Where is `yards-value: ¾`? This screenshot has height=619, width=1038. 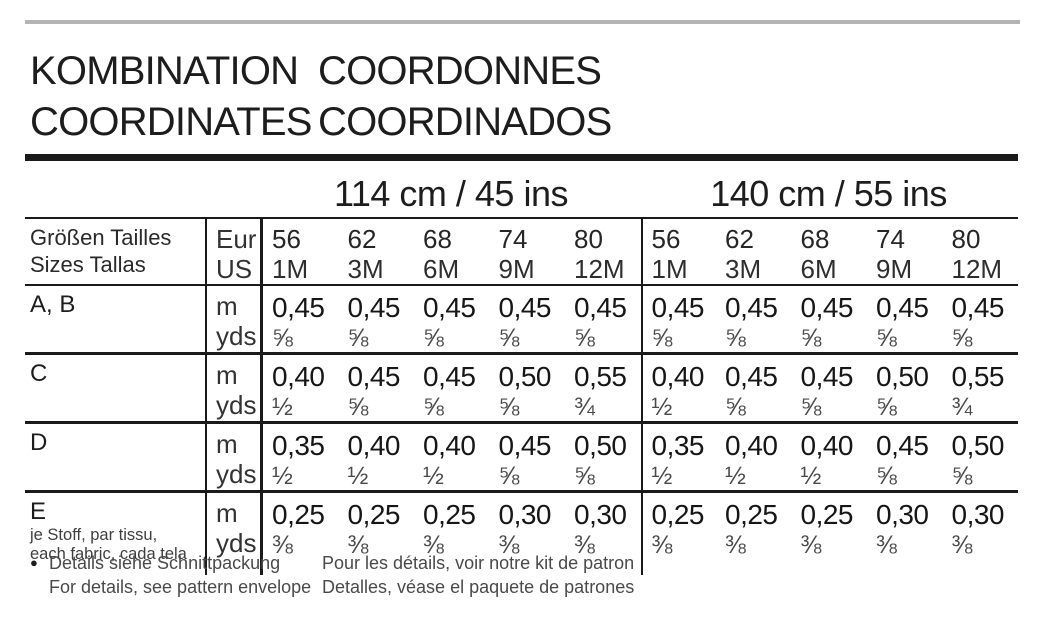
yards-value: ¾ is located at coordinates (584, 407).